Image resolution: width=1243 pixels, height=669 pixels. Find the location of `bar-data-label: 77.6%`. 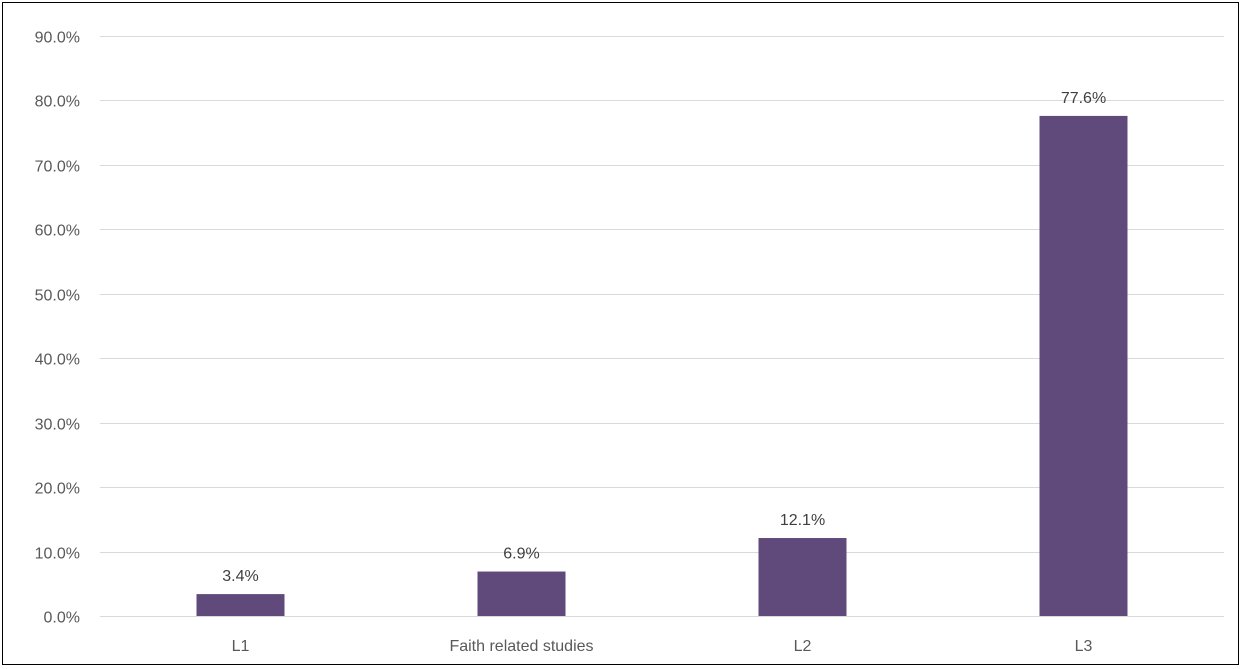

bar-data-label: 77.6% is located at coordinates (1083, 98).